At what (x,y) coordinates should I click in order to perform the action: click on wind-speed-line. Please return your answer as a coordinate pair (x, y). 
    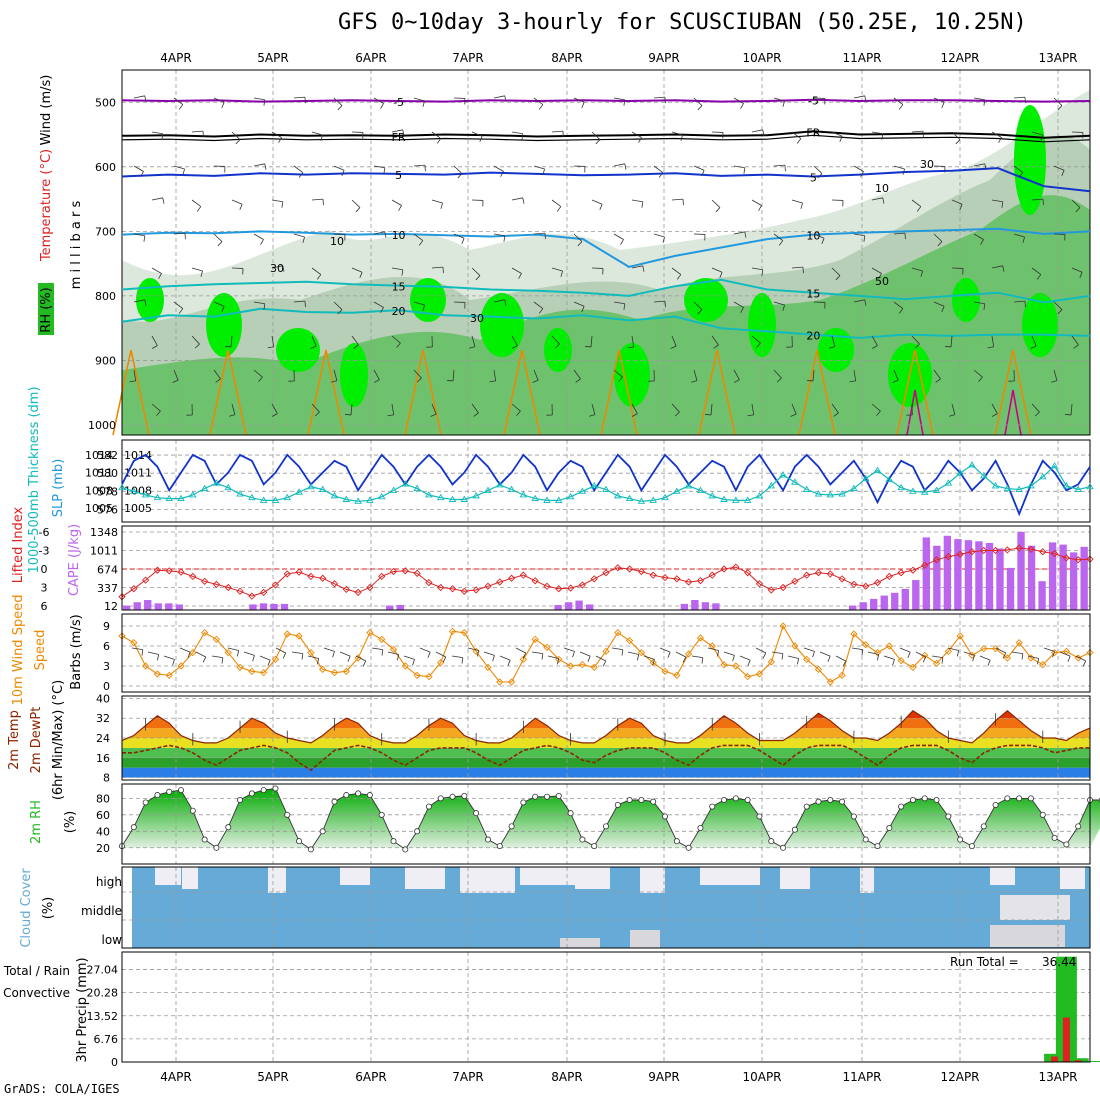
    Looking at the image, I should click on (606, 653).